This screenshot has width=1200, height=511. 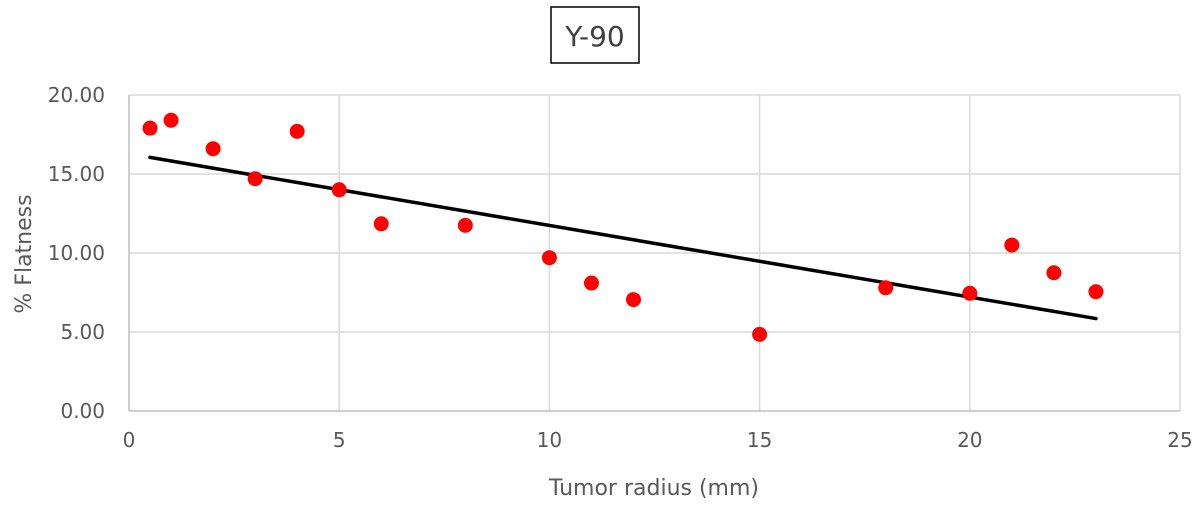 What do you see at coordinates (76, 174) in the screenshot?
I see `y-tick-label: 15.00` at bounding box center [76, 174].